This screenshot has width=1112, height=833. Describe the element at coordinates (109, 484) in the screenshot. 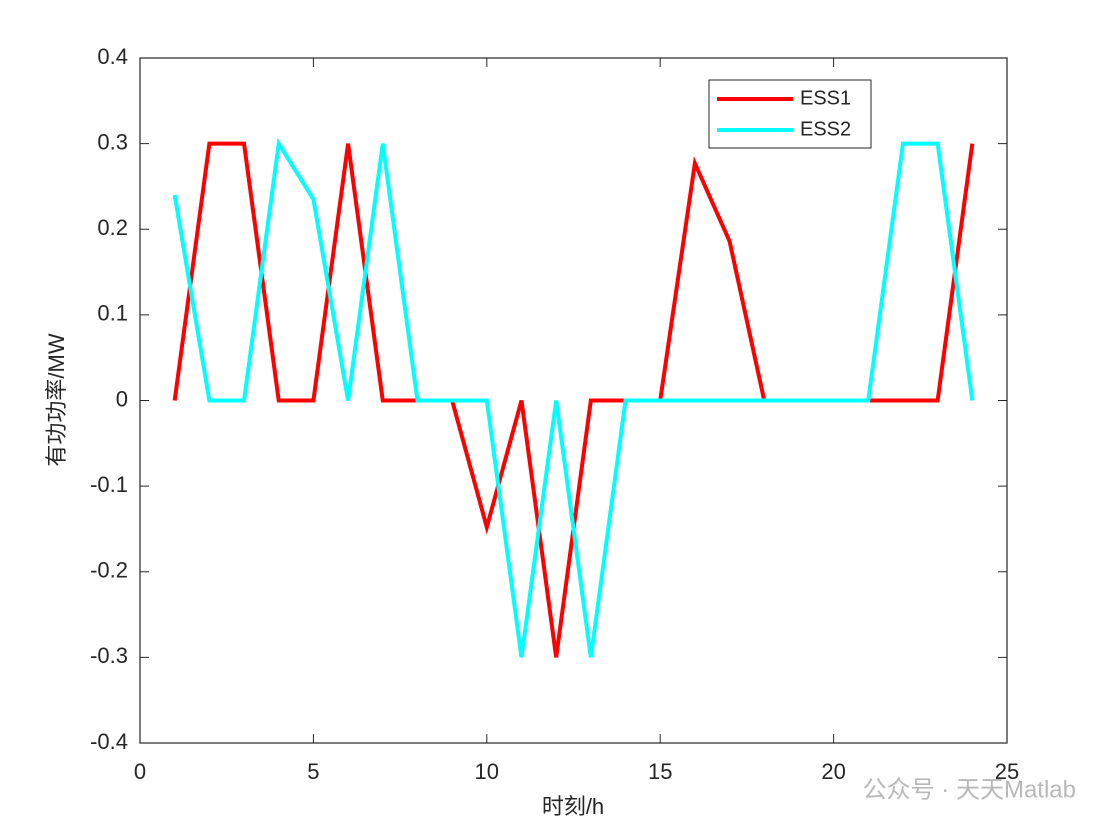

I see `y-tick-label: -0.1` at that location.